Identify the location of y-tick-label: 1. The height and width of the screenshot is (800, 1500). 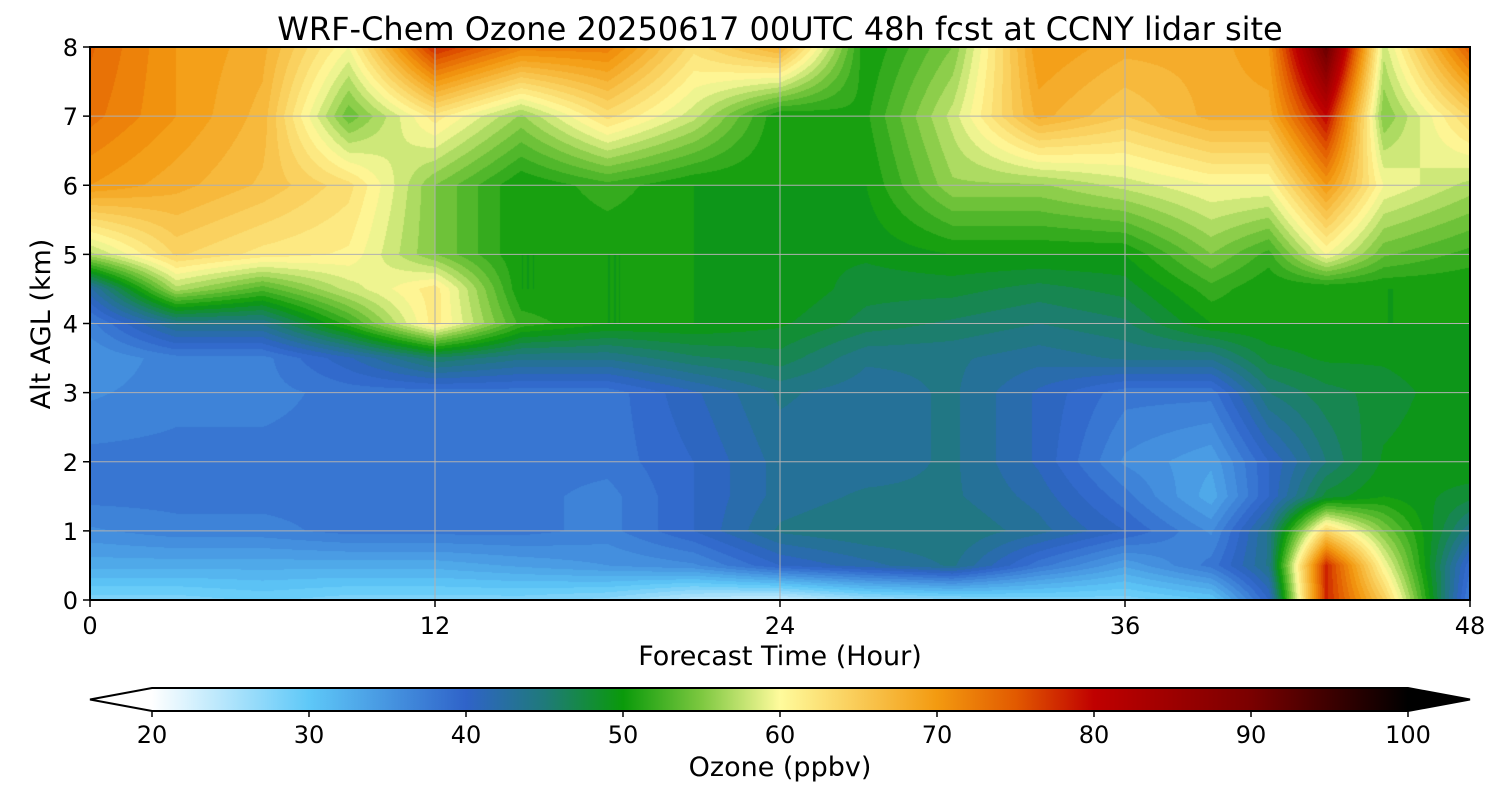
(70, 532).